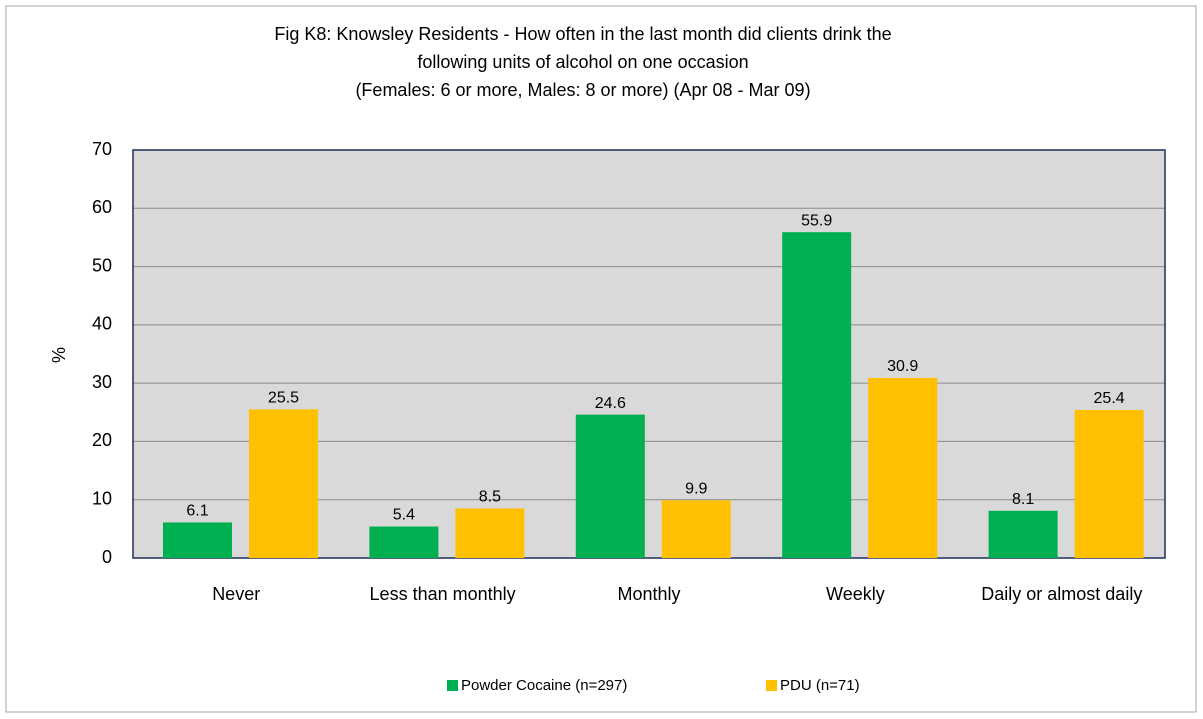  Describe the element at coordinates (236, 594) in the screenshot. I see `x-tick-label: Never` at that location.